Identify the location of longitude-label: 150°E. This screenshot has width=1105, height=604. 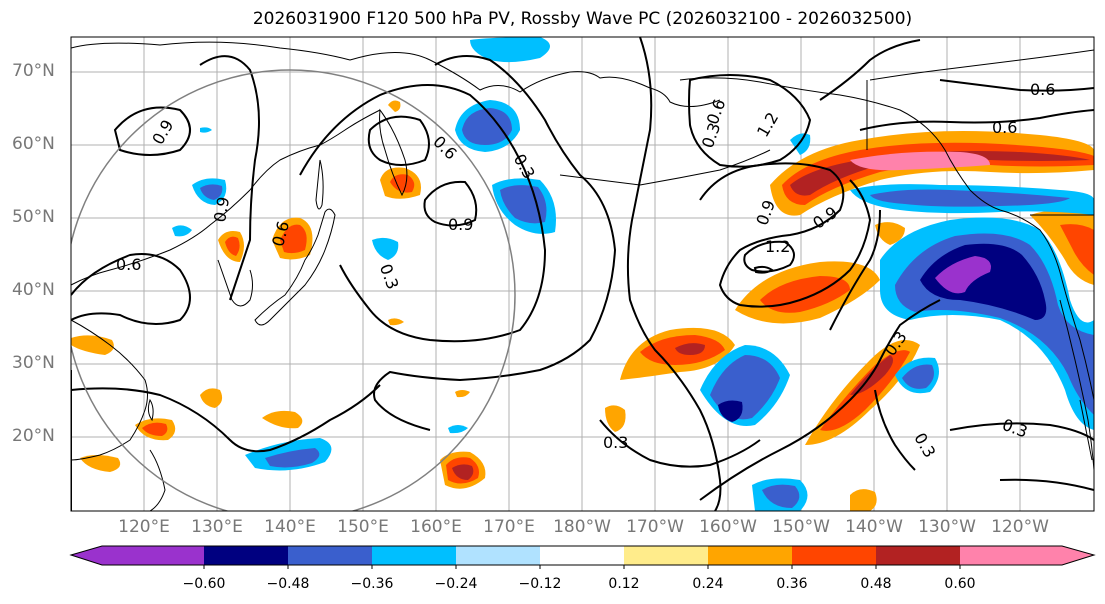
(363, 527).